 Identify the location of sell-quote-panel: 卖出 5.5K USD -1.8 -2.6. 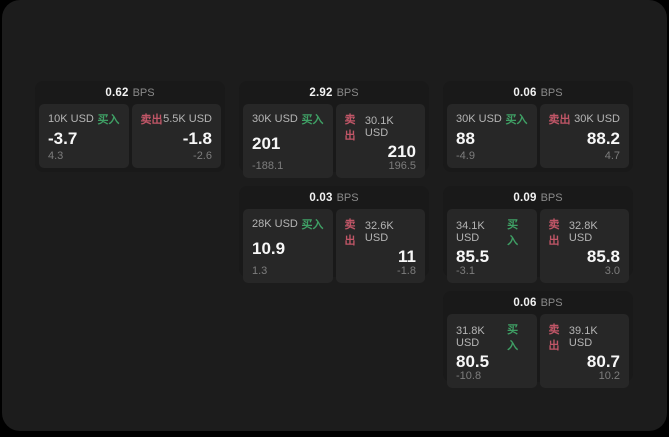
(176, 136).